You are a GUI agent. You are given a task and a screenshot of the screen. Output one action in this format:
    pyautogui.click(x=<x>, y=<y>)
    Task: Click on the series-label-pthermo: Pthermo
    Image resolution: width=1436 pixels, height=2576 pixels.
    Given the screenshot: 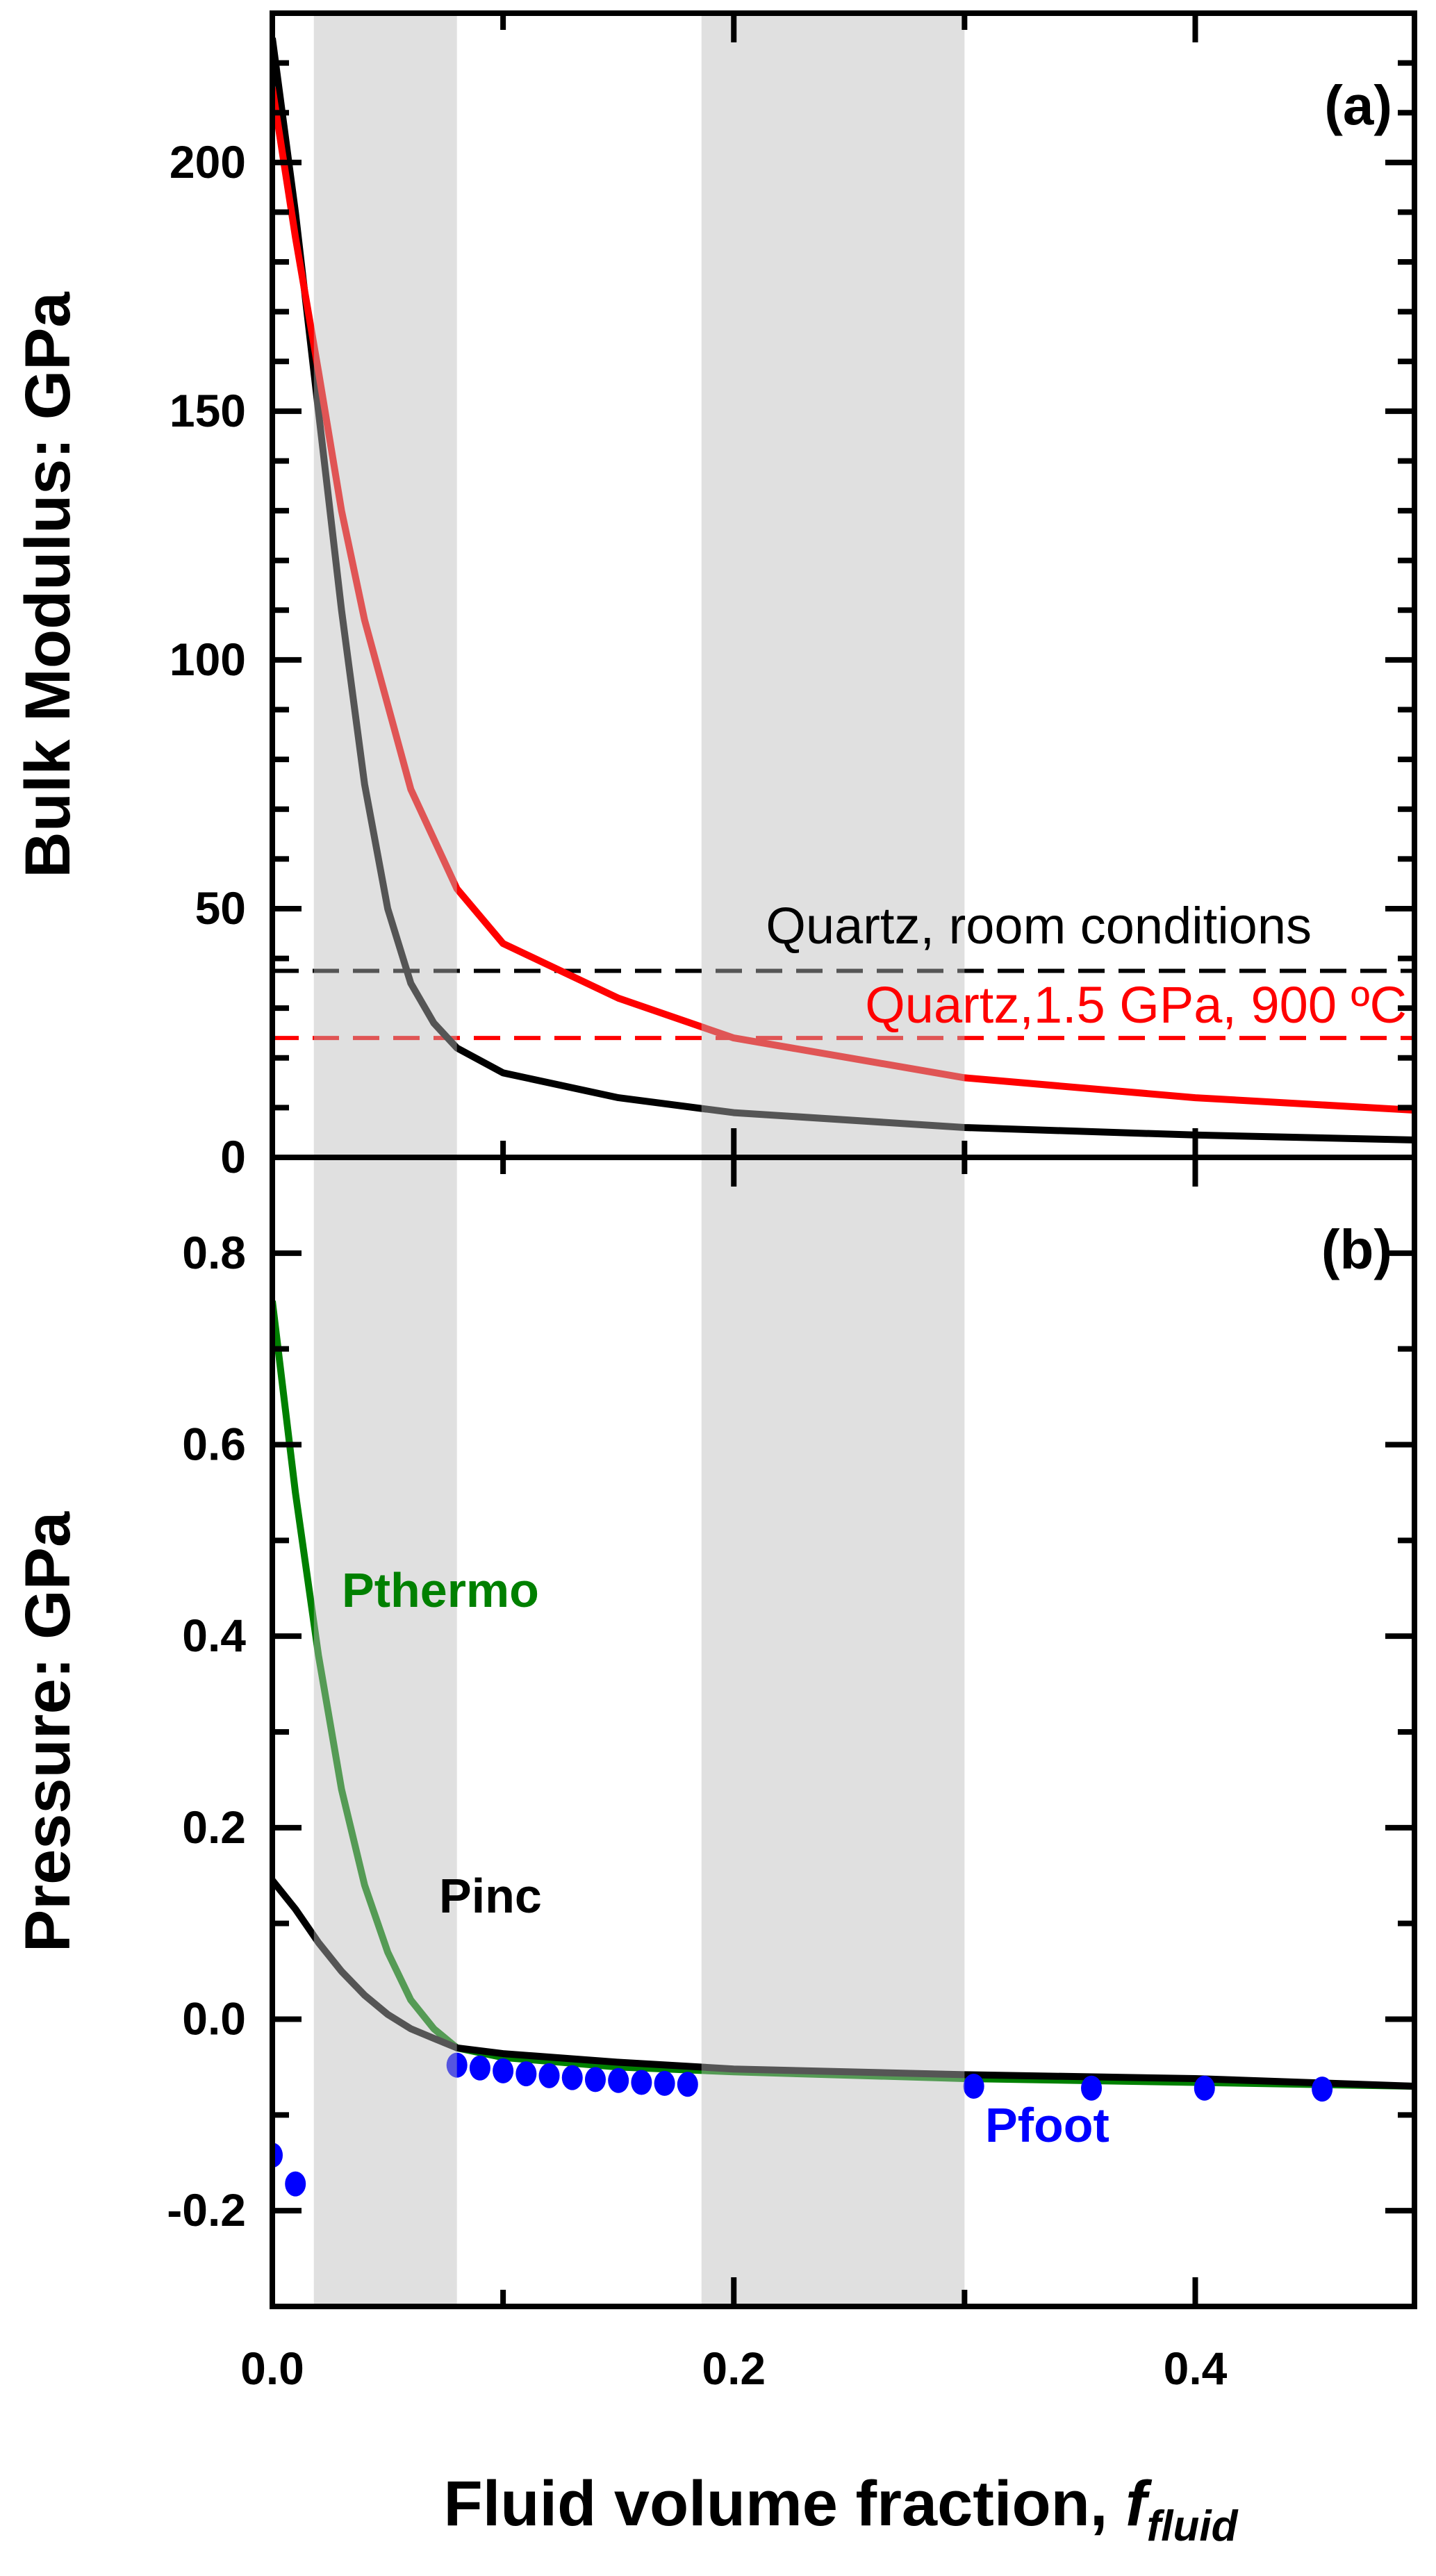 What is the action you would take?
    pyautogui.click(x=440, y=1590)
    